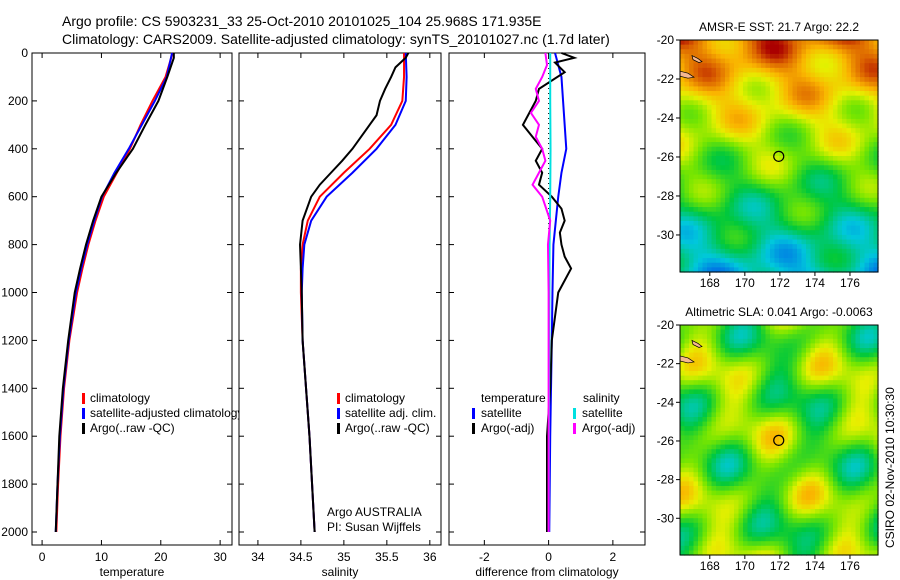 The width and height of the screenshot is (900, 580). What do you see at coordinates (42, 557) in the screenshot?
I see `x-tick-label: 0` at bounding box center [42, 557].